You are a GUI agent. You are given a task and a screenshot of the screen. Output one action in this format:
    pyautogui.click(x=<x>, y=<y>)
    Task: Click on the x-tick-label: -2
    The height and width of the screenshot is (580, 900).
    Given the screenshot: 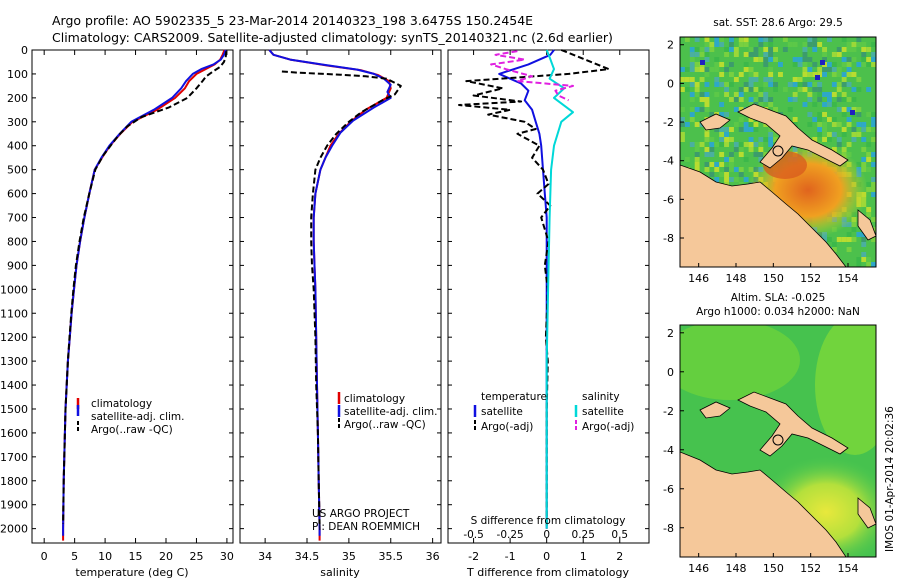 What is the action you would take?
    pyautogui.click(x=473, y=556)
    